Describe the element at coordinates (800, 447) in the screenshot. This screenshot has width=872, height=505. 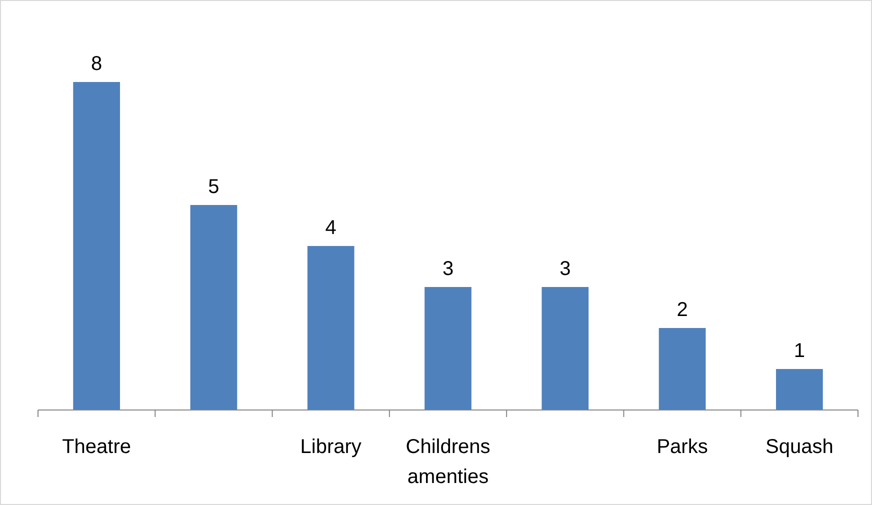
I see `x-tick-label: Squash` at that location.